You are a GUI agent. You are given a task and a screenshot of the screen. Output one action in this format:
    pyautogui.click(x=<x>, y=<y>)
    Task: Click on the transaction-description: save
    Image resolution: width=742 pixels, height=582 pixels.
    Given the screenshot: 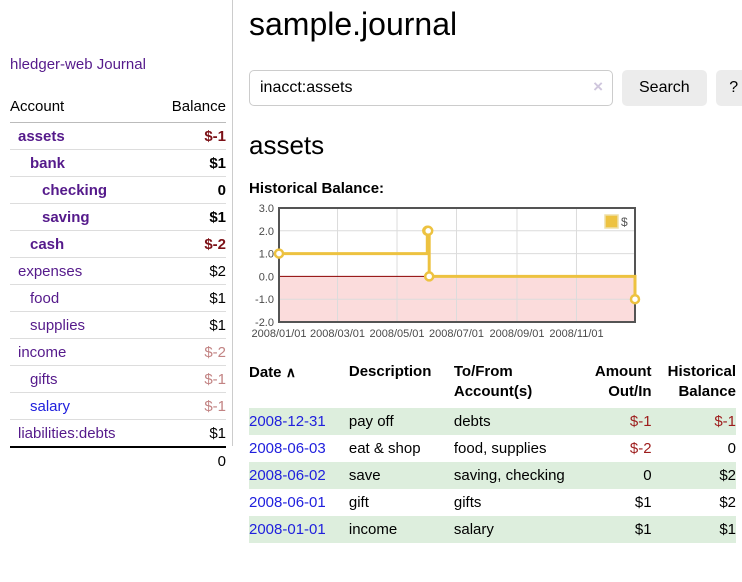 What is the action you would take?
    pyautogui.click(x=364, y=475)
    